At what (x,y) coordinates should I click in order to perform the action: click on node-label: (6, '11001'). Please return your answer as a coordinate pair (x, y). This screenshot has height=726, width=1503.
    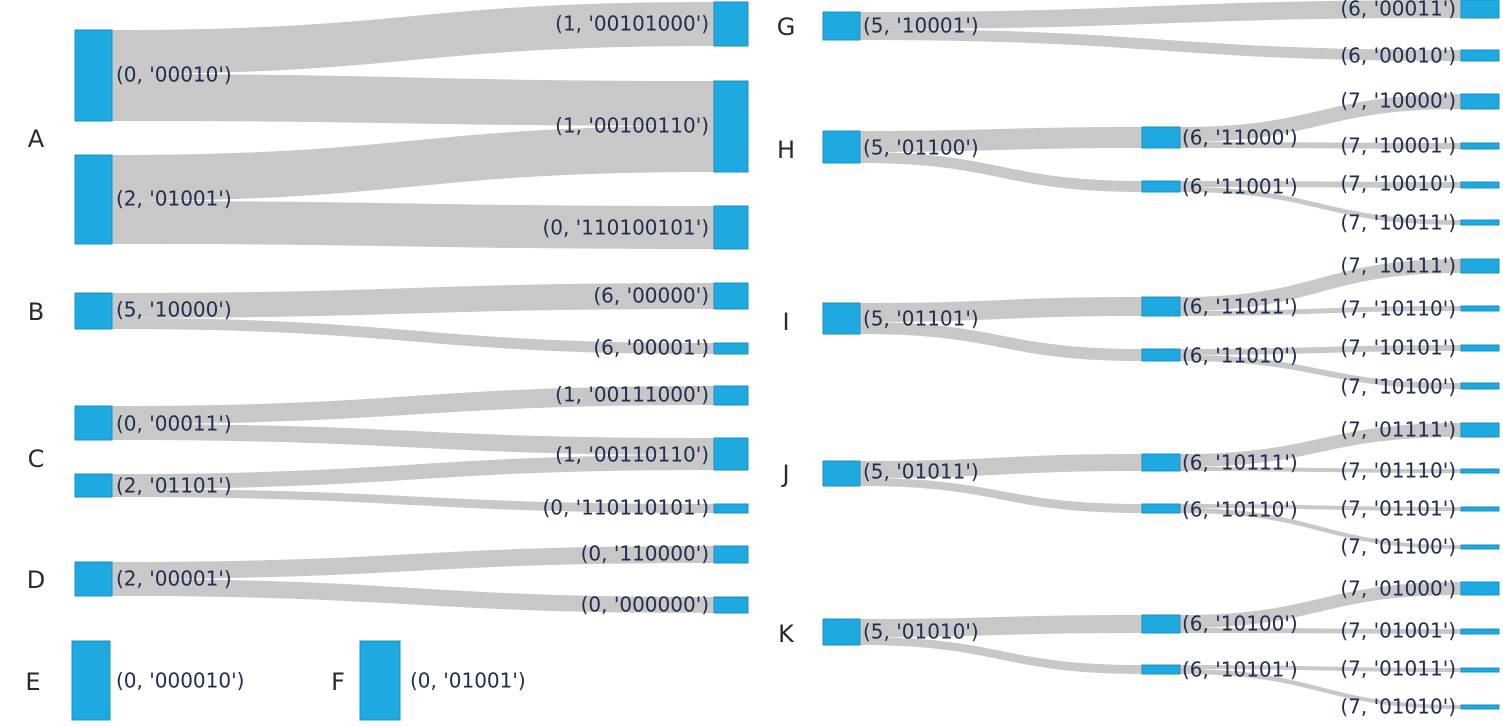
    Looking at the image, I should click on (1240, 187).